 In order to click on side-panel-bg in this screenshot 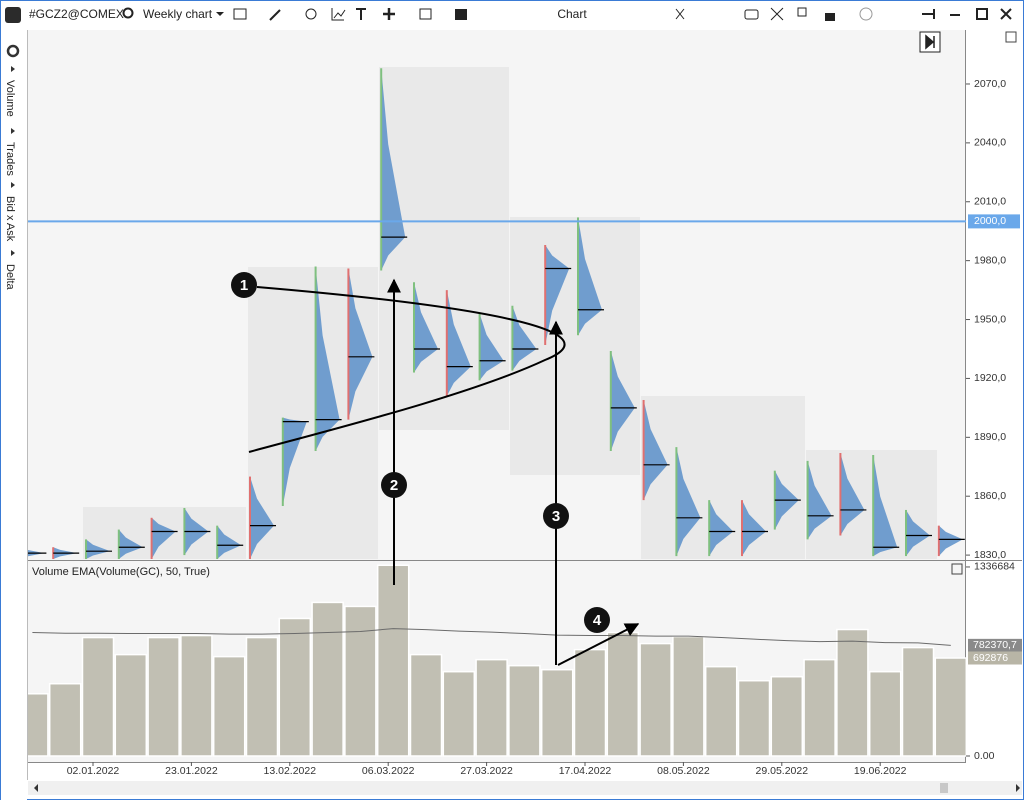, I will do `click(14, 415)`.